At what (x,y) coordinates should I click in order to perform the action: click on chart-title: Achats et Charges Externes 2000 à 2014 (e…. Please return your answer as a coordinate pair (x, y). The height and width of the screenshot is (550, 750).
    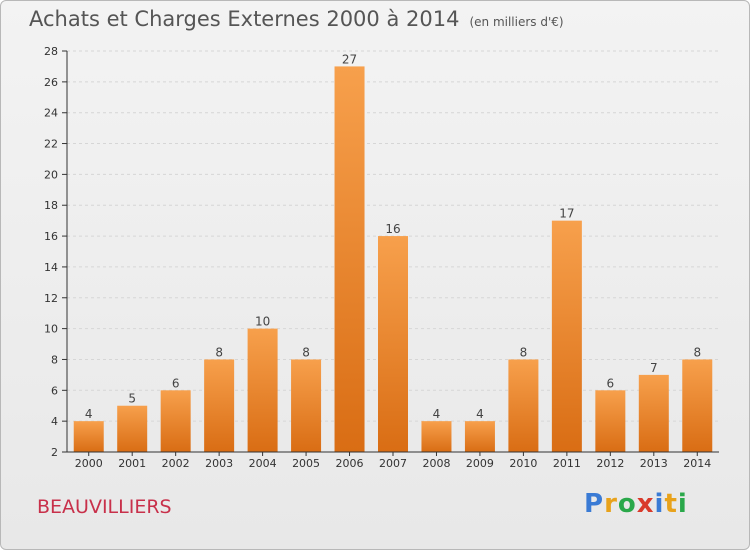
    Looking at the image, I should click on (296, 19).